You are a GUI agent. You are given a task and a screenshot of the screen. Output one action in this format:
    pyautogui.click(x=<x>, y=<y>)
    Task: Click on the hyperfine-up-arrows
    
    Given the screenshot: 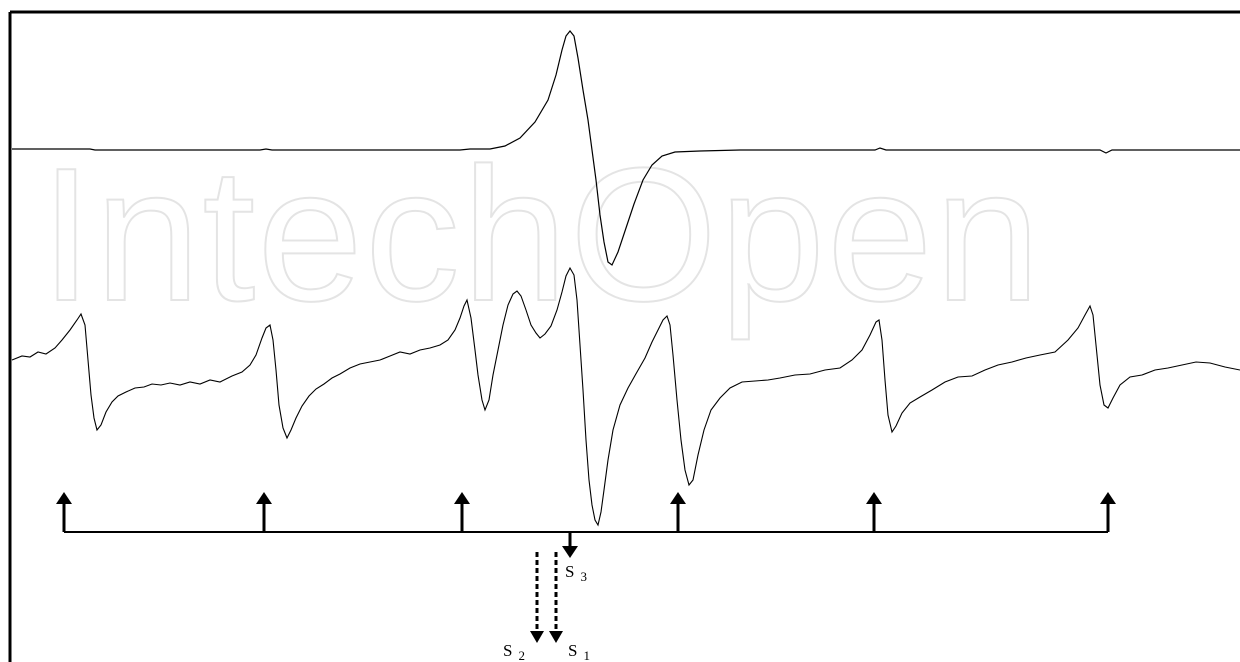 What is the action you would take?
    pyautogui.click(x=586, y=512)
    